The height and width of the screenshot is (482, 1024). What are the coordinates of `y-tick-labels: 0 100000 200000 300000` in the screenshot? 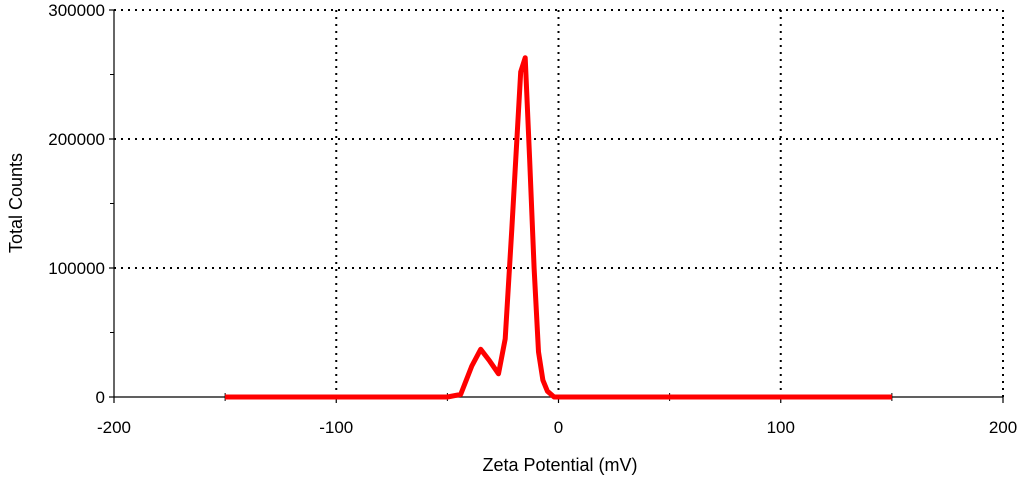 It's located at (76, 204).